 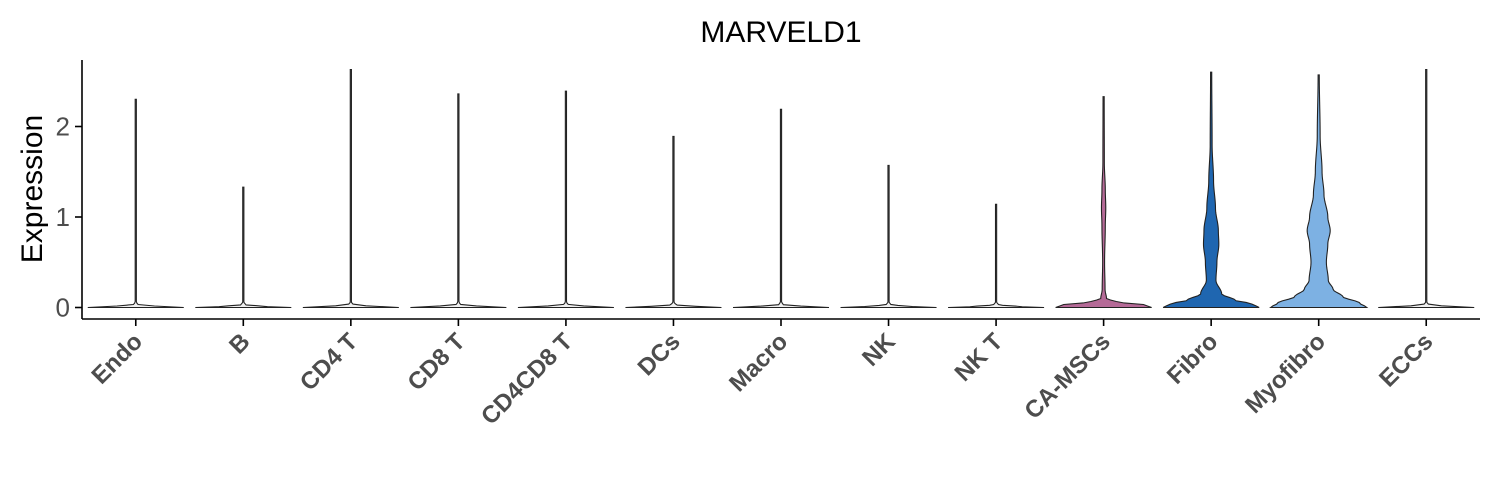 What do you see at coordinates (1406, 360) in the screenshot?
I see `x-tick-label: ECCs` at bounding box center [1406, 360].